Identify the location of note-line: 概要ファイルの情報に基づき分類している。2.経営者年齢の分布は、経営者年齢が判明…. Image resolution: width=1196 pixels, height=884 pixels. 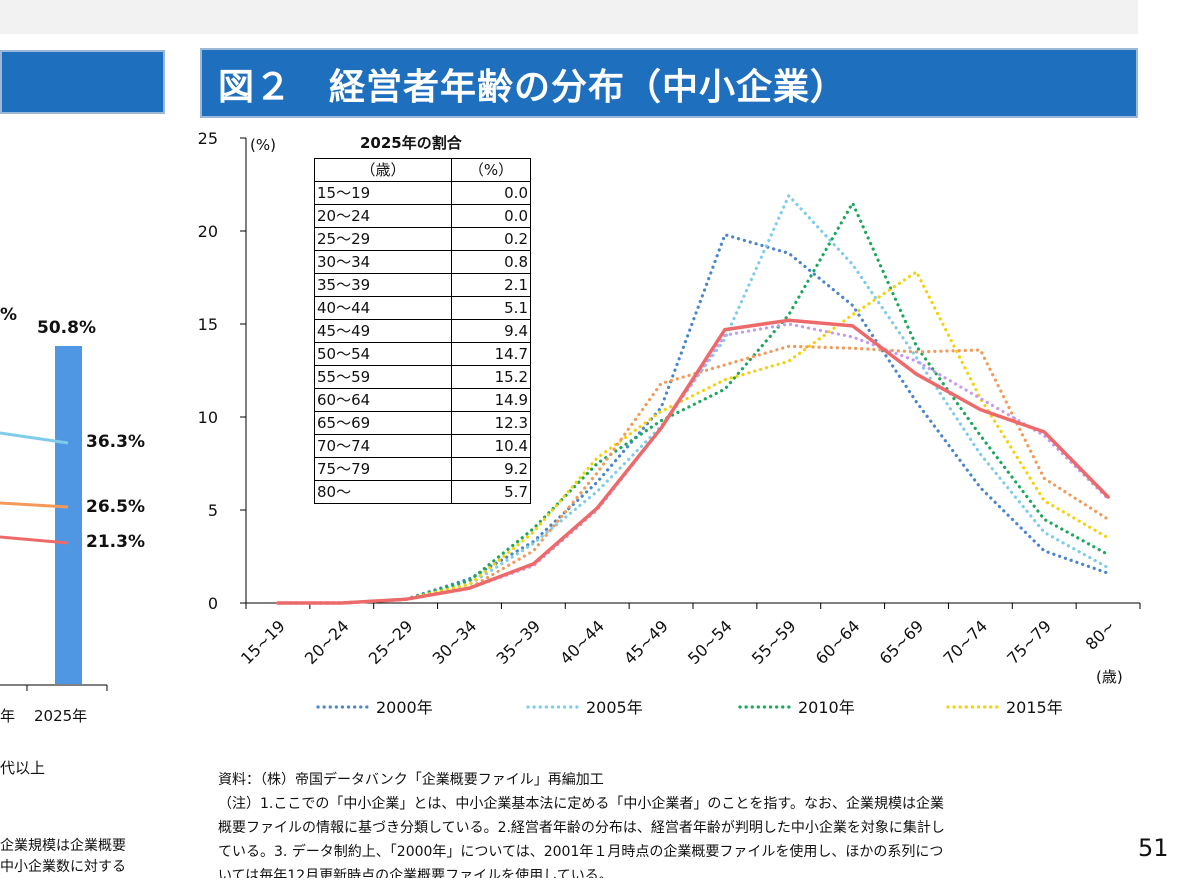
(581, 828).